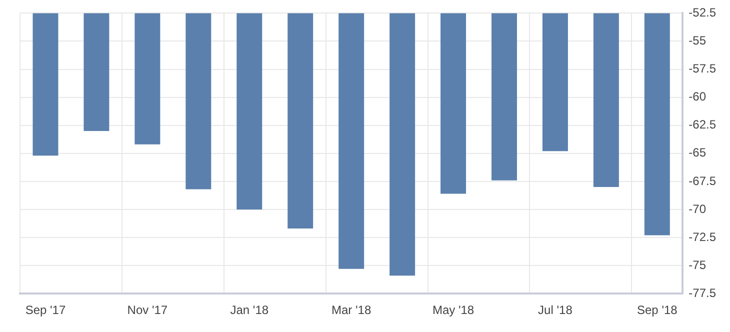 The height and width of the screenshot is (332, 730). Describe the element at coordinates (45, 310) in the screenshot. I see `x-tick-label: Sep '17` at that location.